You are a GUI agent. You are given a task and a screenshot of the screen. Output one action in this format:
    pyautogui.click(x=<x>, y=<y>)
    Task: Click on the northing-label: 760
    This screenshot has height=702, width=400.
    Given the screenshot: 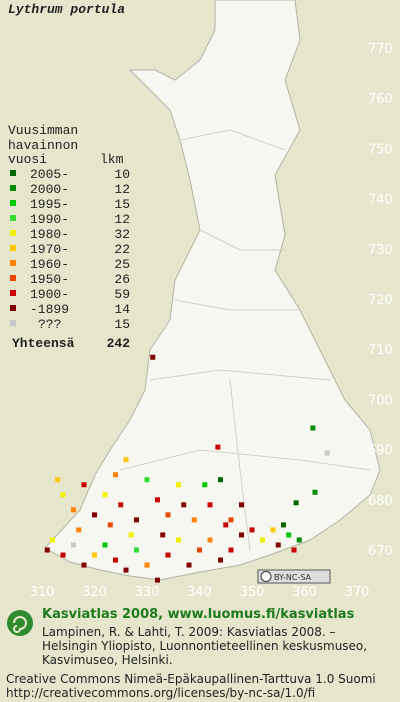 What is the action you would take?
    pyautogui.click(x=380, y=99)
    